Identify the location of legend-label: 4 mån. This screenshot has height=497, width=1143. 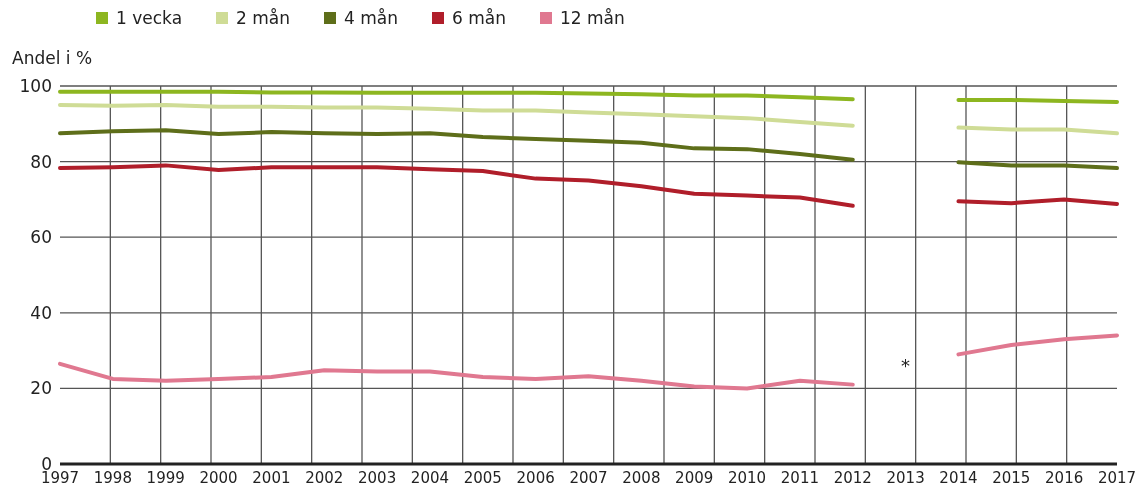
(371, 18).